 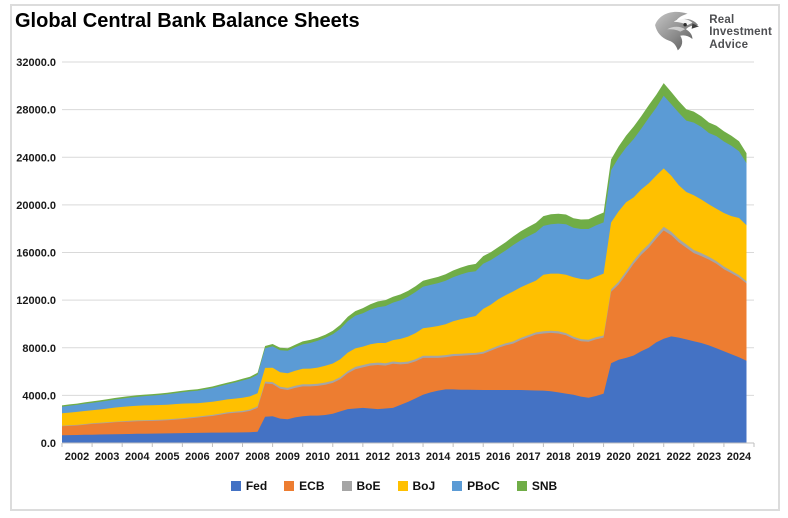 What do you see at coordinates (368, 486) in the screenshot?
I see `legend-label: BoE` at bounding box center [368, 486].